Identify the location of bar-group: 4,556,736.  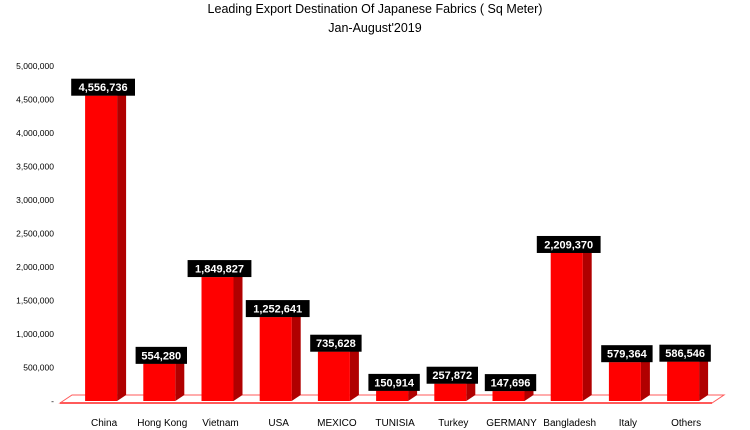
(103, 240).